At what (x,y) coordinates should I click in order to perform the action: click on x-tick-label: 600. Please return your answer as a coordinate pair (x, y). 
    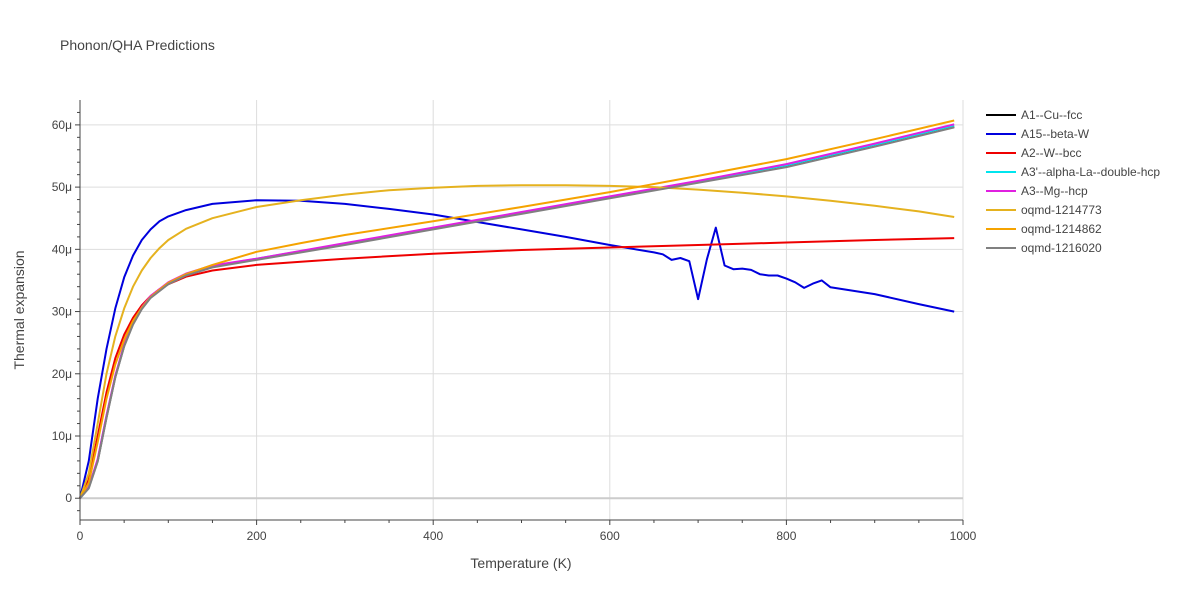
    Looking at the image, I should click on (610, 536).